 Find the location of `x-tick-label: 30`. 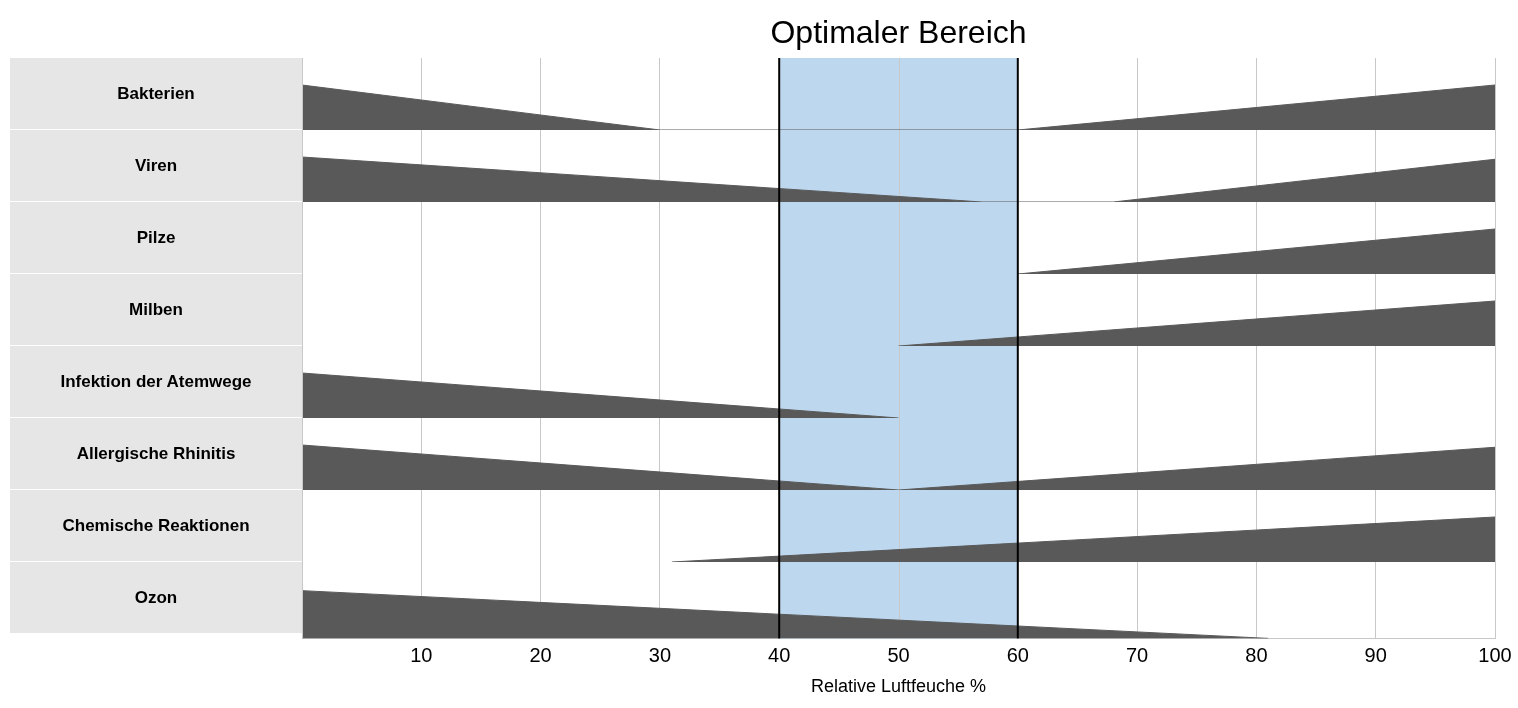

x-tick-label: 30 is located at coordinates (660, 654).